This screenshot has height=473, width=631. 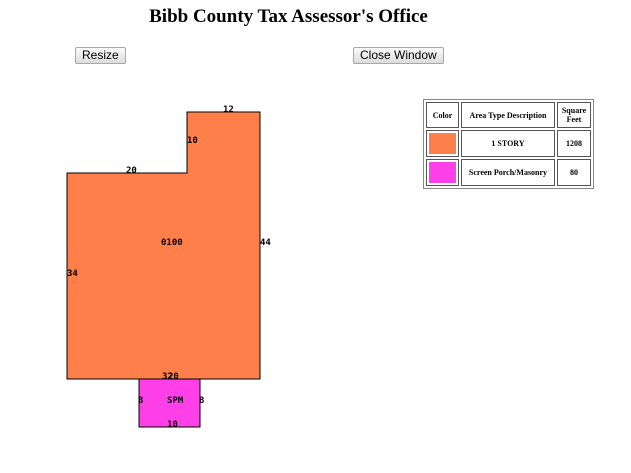 I want to click on porch-area-code: SPM, so click(x=175, y=401).